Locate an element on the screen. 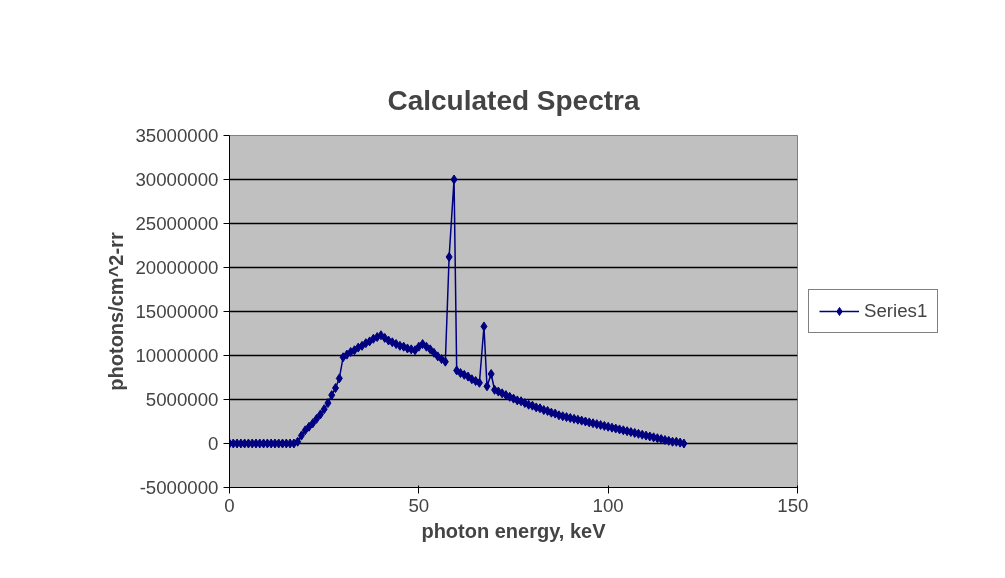 The width and height of the screenshot is (1005, 578). y-axis-title: photons/cm^2-rr is located at coordinates (116, 311).